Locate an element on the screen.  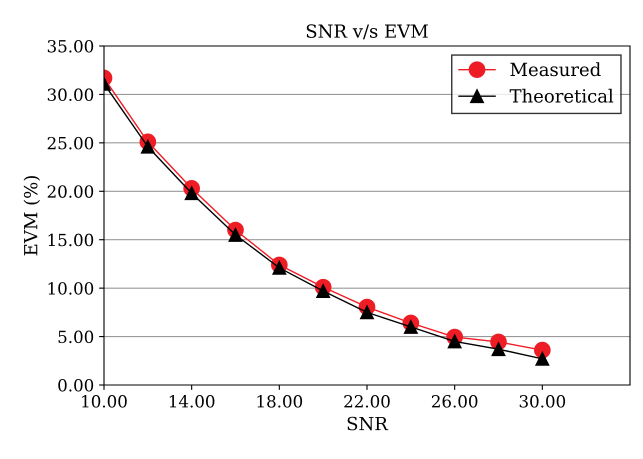
x-axis-title: SNR is located at coordinates (368, 423).